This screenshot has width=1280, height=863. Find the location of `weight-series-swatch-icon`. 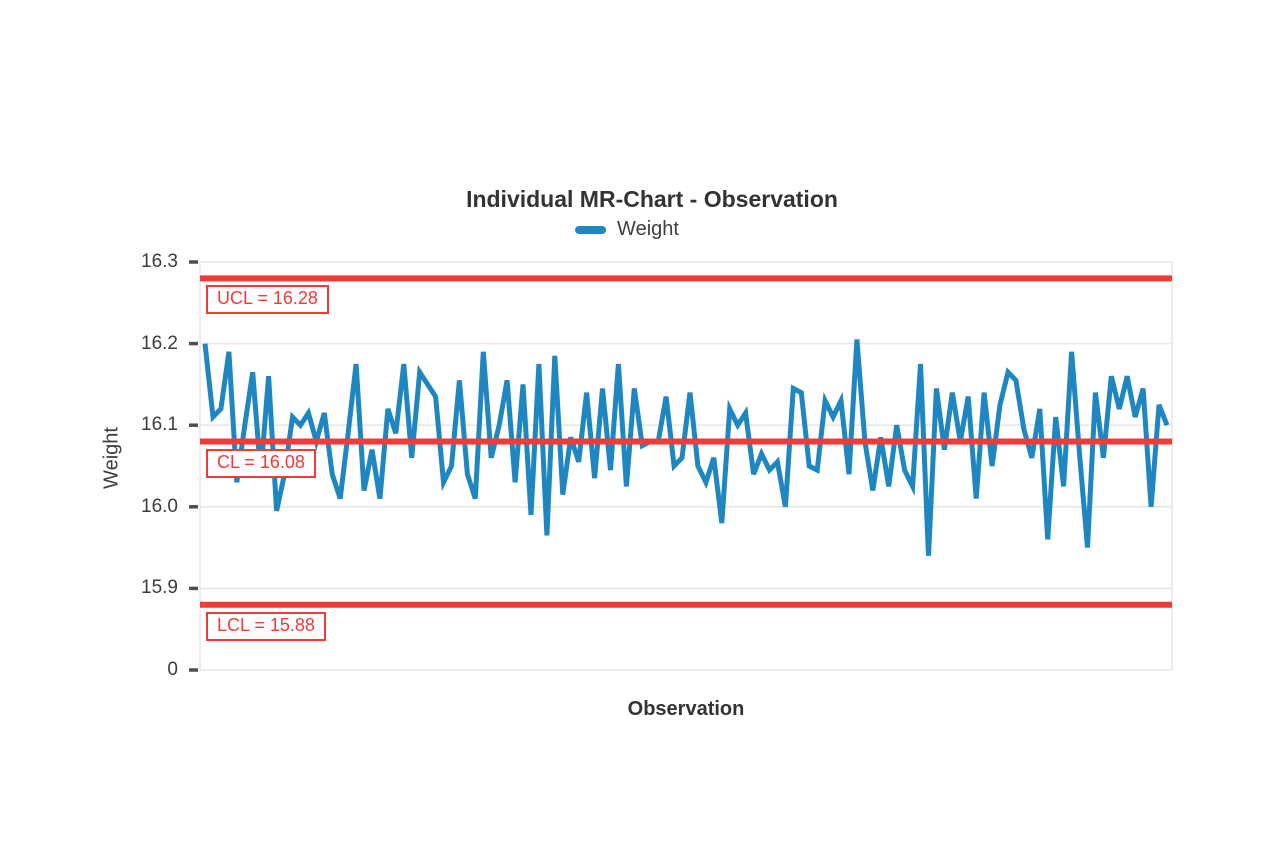

weight-series-swatch-icon is located at coordinates (591, 229).